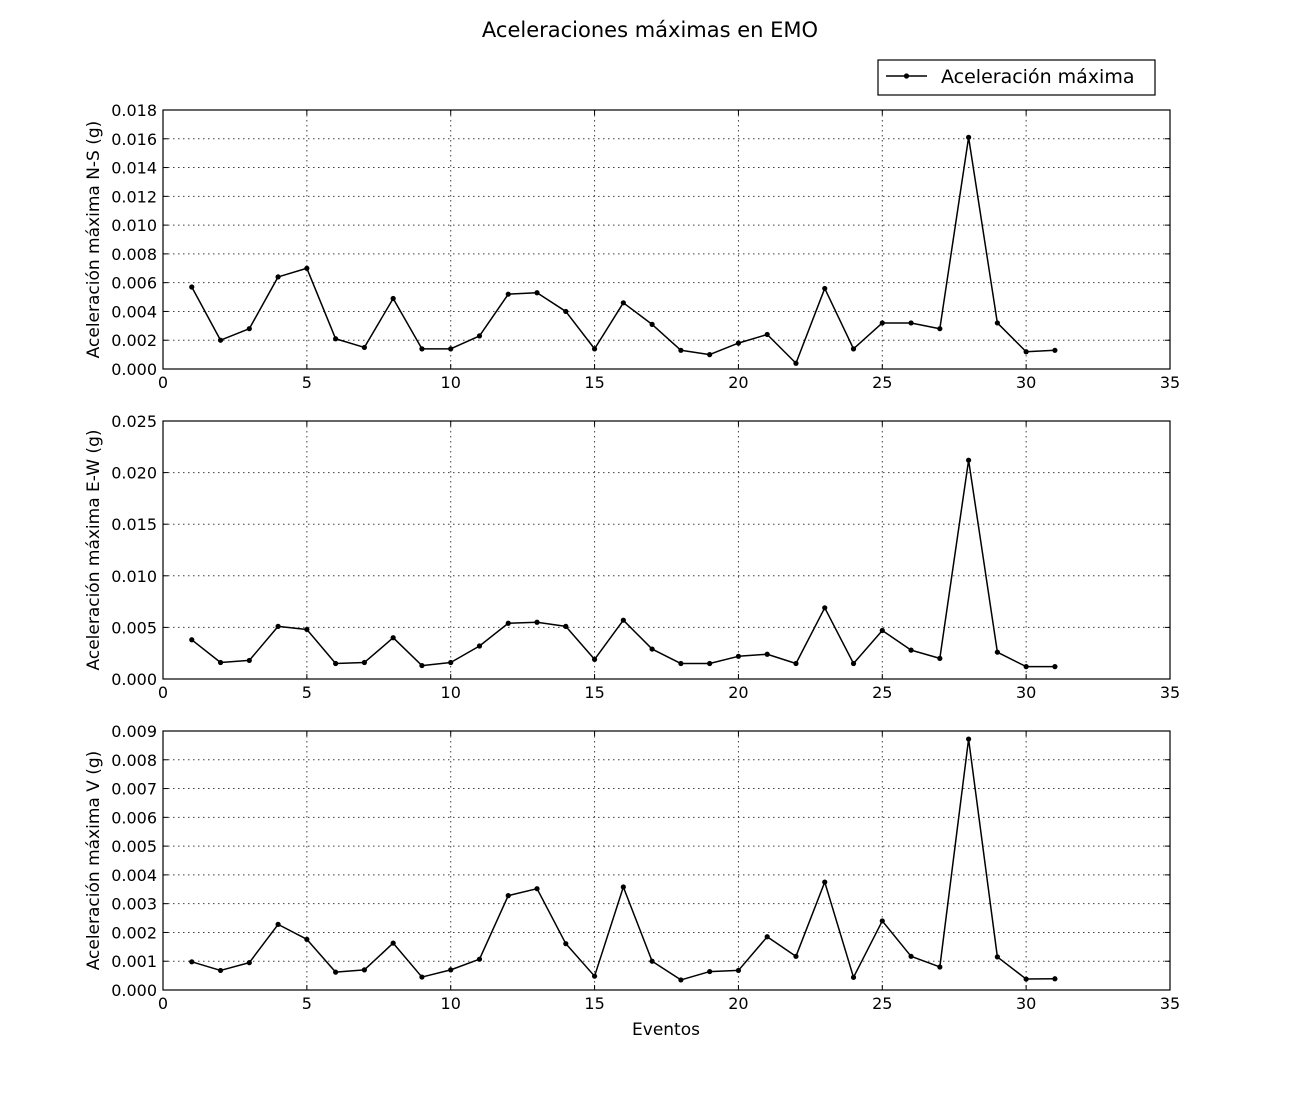 The height and width of the screenshot is (1100, 1300). Describe the element at coordinates (1016, 77) in the screenshot. I see `legend-box` at that location.